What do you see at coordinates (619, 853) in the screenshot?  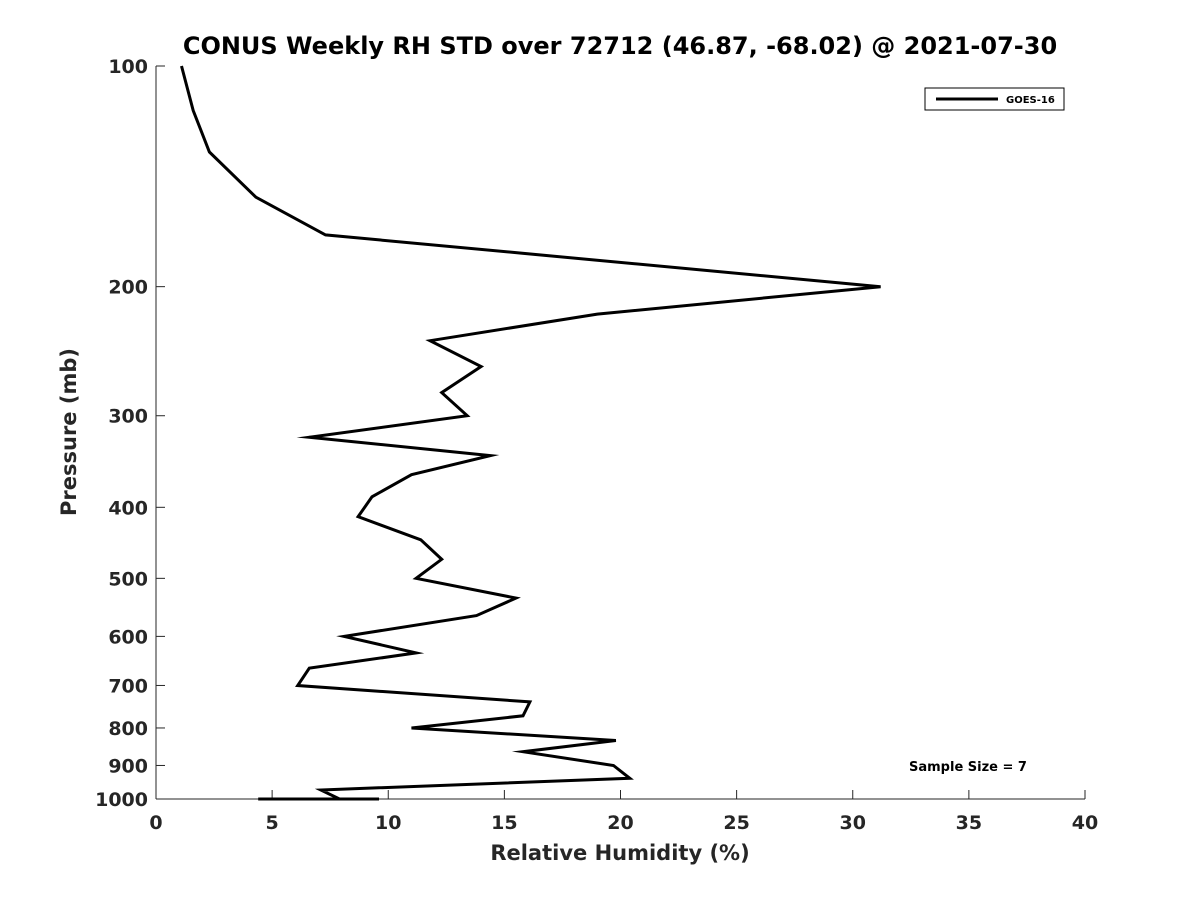 I see `x-axis-label: Relative Humidity (%)` at bounding box center [619, 853].